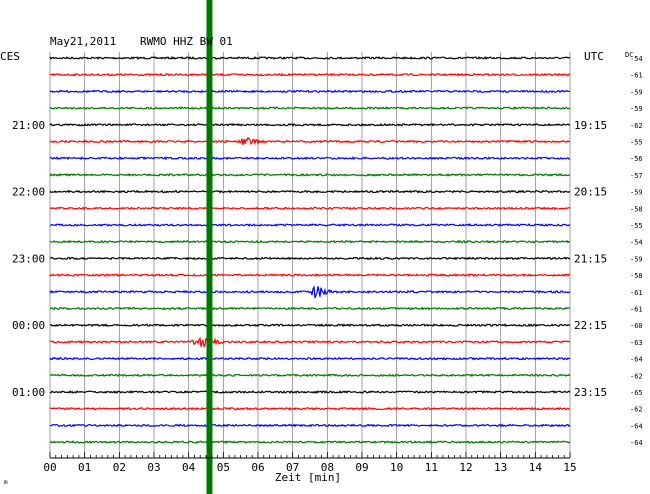 The width and height of the screenshot is (650, 494). Describe the element at coordinates (629, 55) in the screenshot. I see `dc-label: DC` at that location.